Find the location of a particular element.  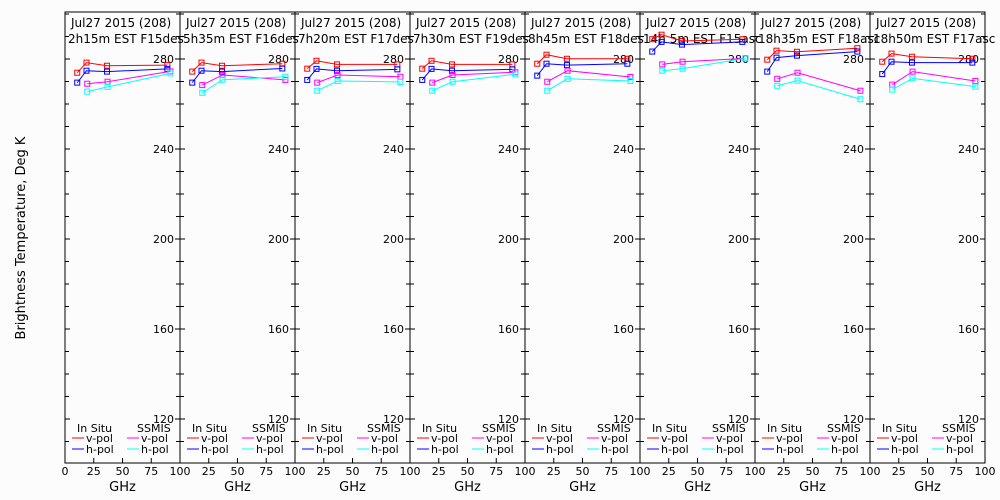

x-axis-label: GHz is located at coordinates (812, 487).